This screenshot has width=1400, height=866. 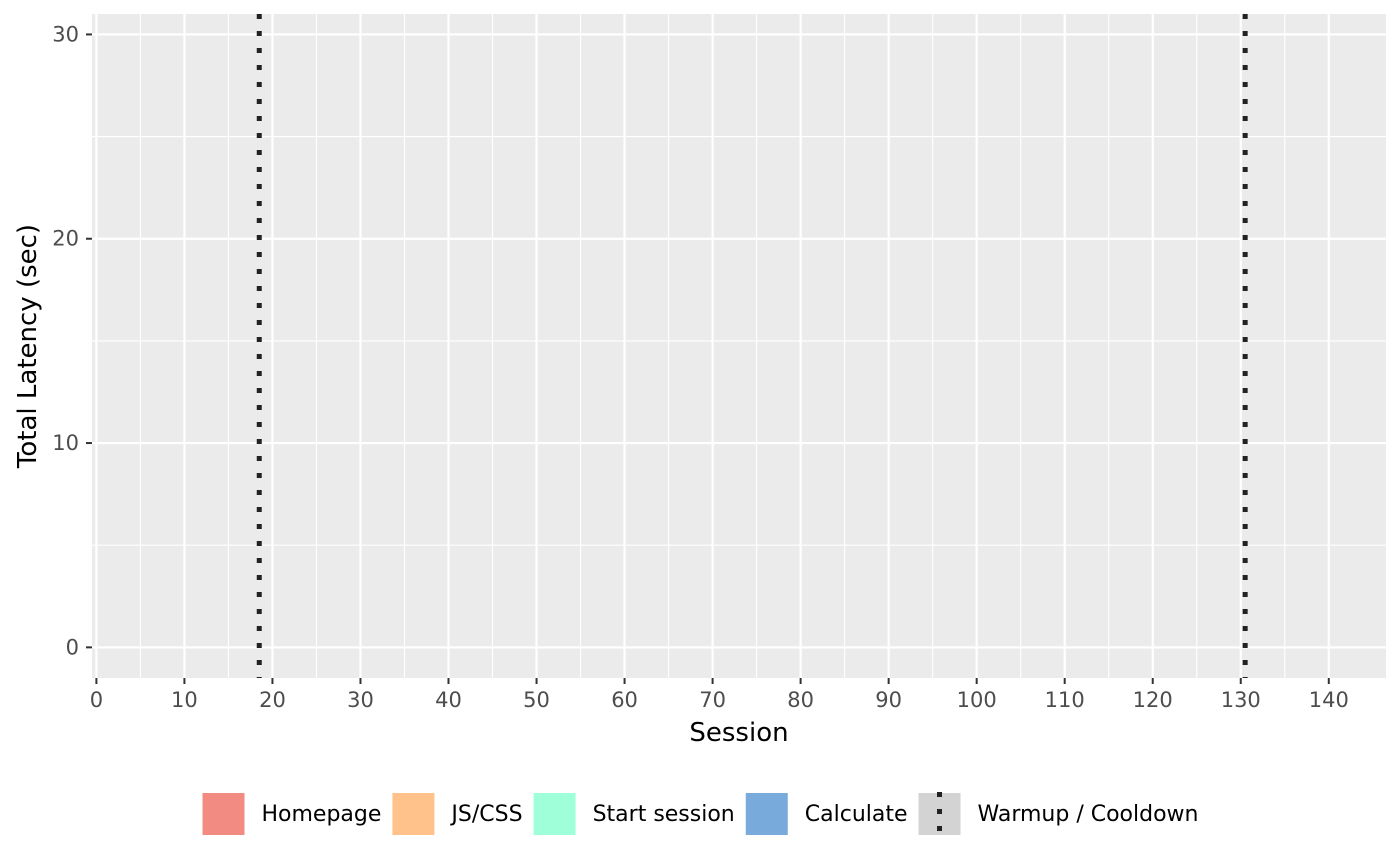 I want to click on x-tick-label: 80, so click(x=800, y=700).